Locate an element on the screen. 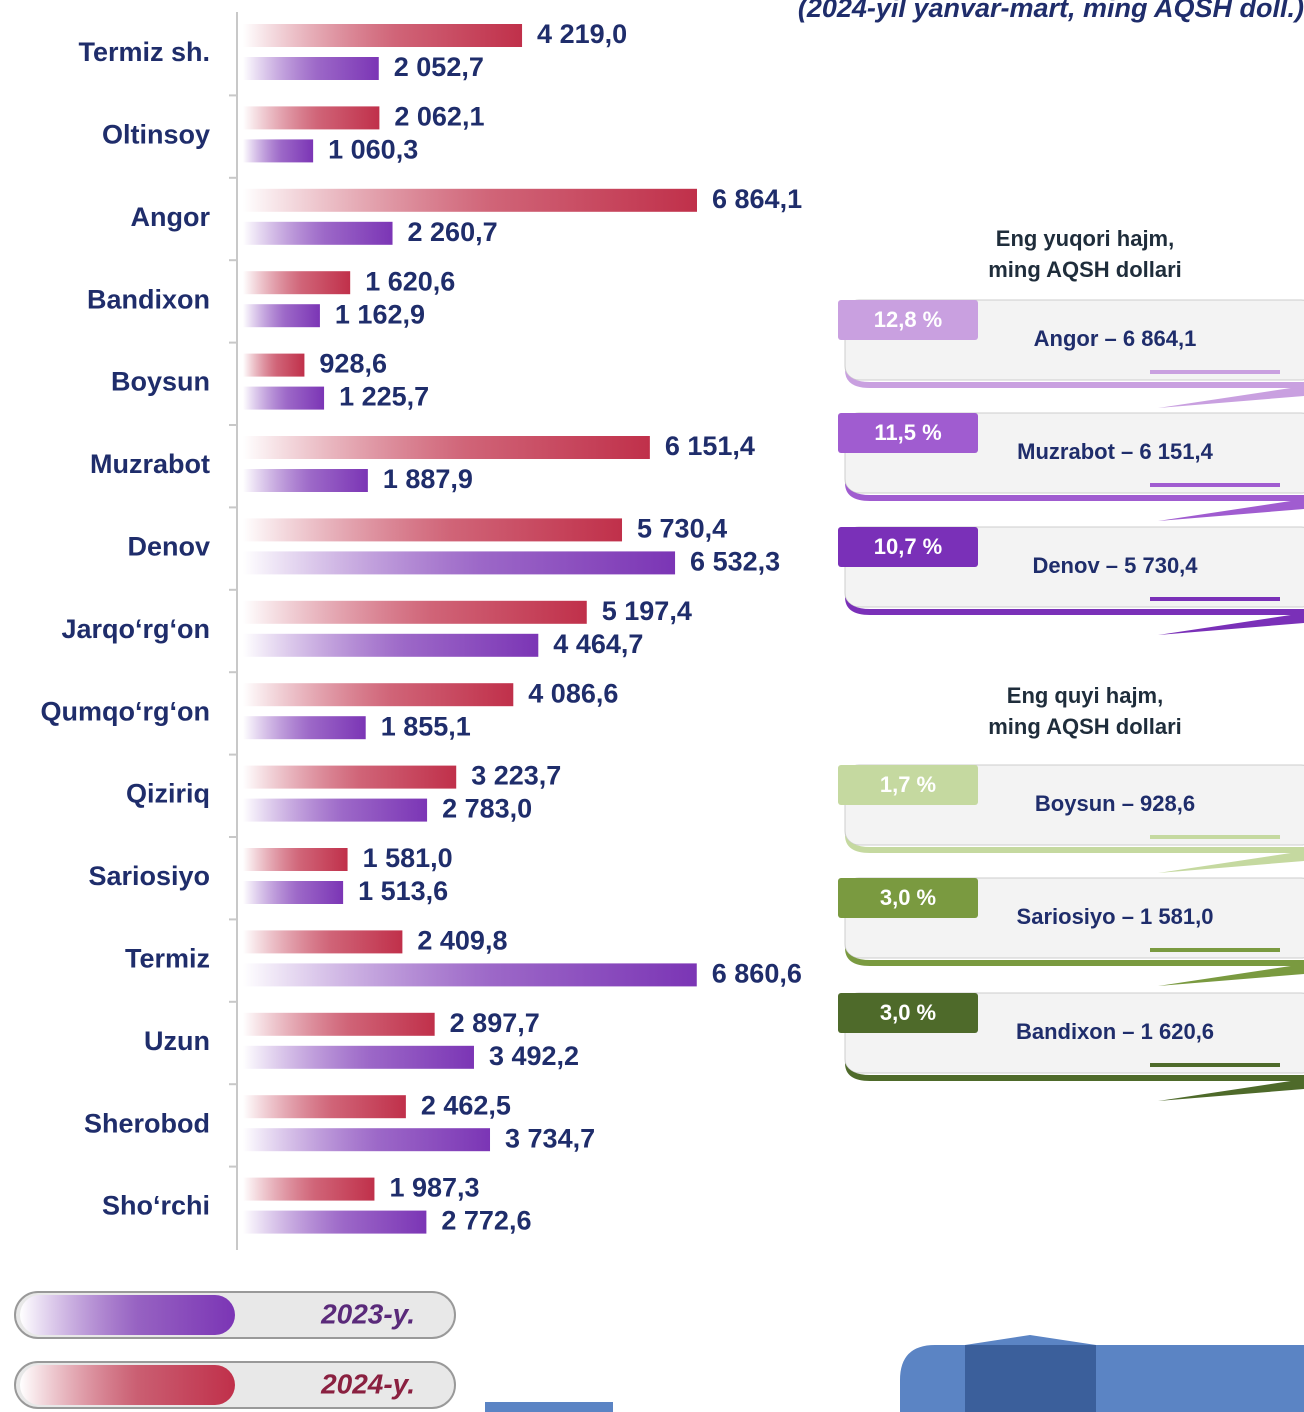  value-label: 928,6 is located at coordinates (353, 364).